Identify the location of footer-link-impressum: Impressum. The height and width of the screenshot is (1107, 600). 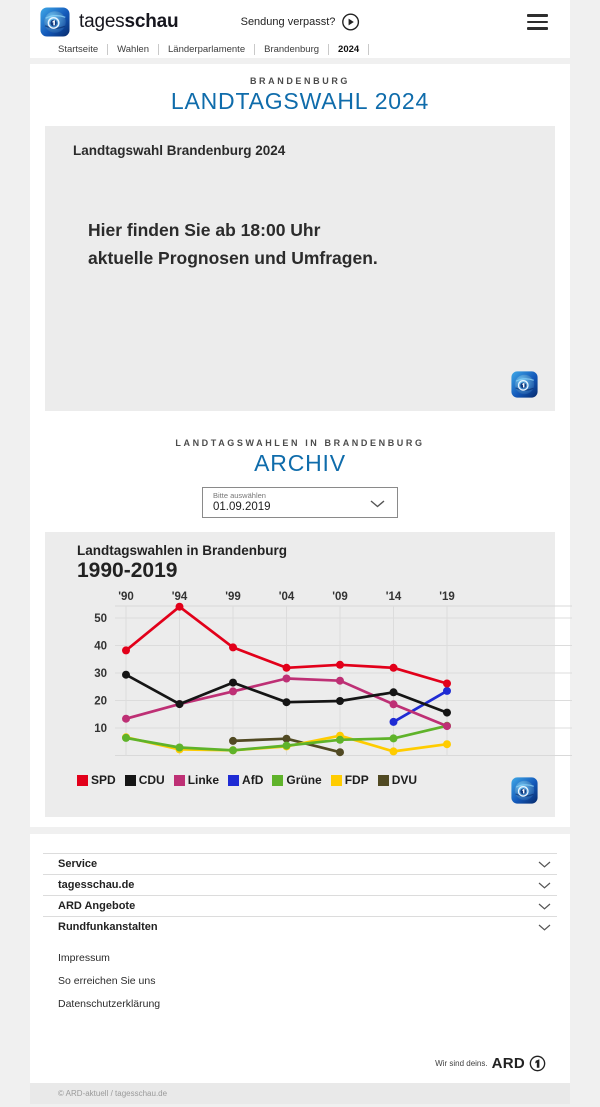
(84, 958).